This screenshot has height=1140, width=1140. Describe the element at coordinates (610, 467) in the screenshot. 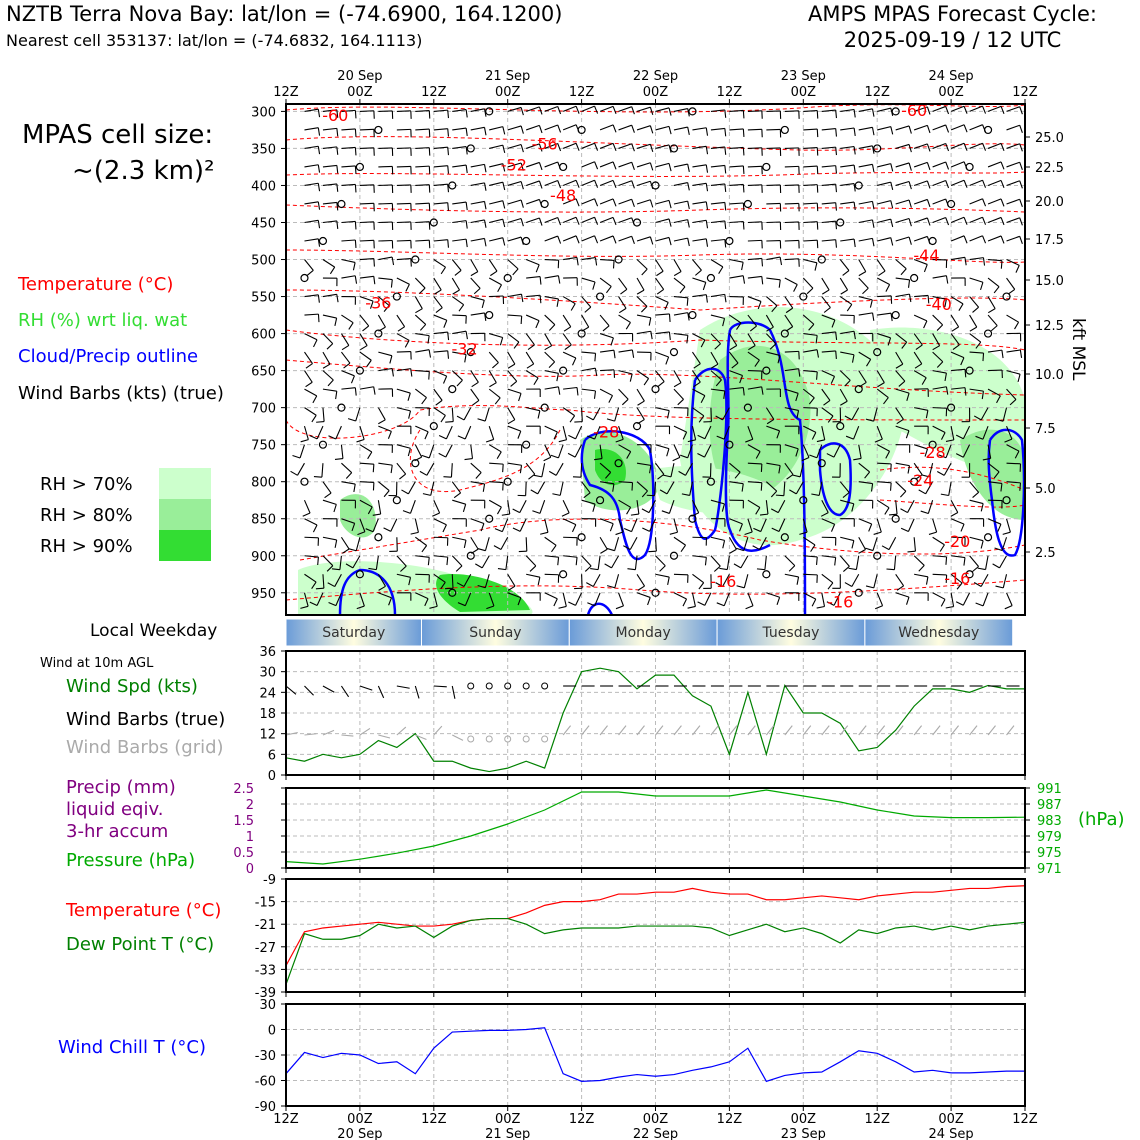

I see `rh-area` at that location.